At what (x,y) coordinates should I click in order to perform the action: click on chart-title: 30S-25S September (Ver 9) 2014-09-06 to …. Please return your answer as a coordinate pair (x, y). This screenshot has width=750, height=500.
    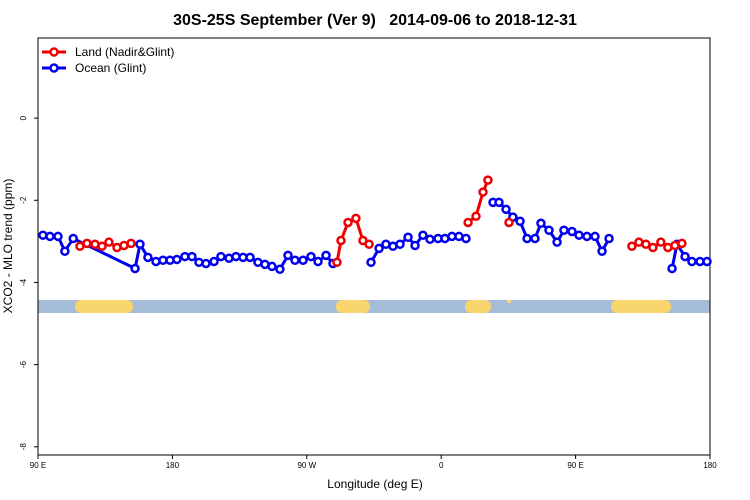
    Looking at the image, I should click on (375, 20).